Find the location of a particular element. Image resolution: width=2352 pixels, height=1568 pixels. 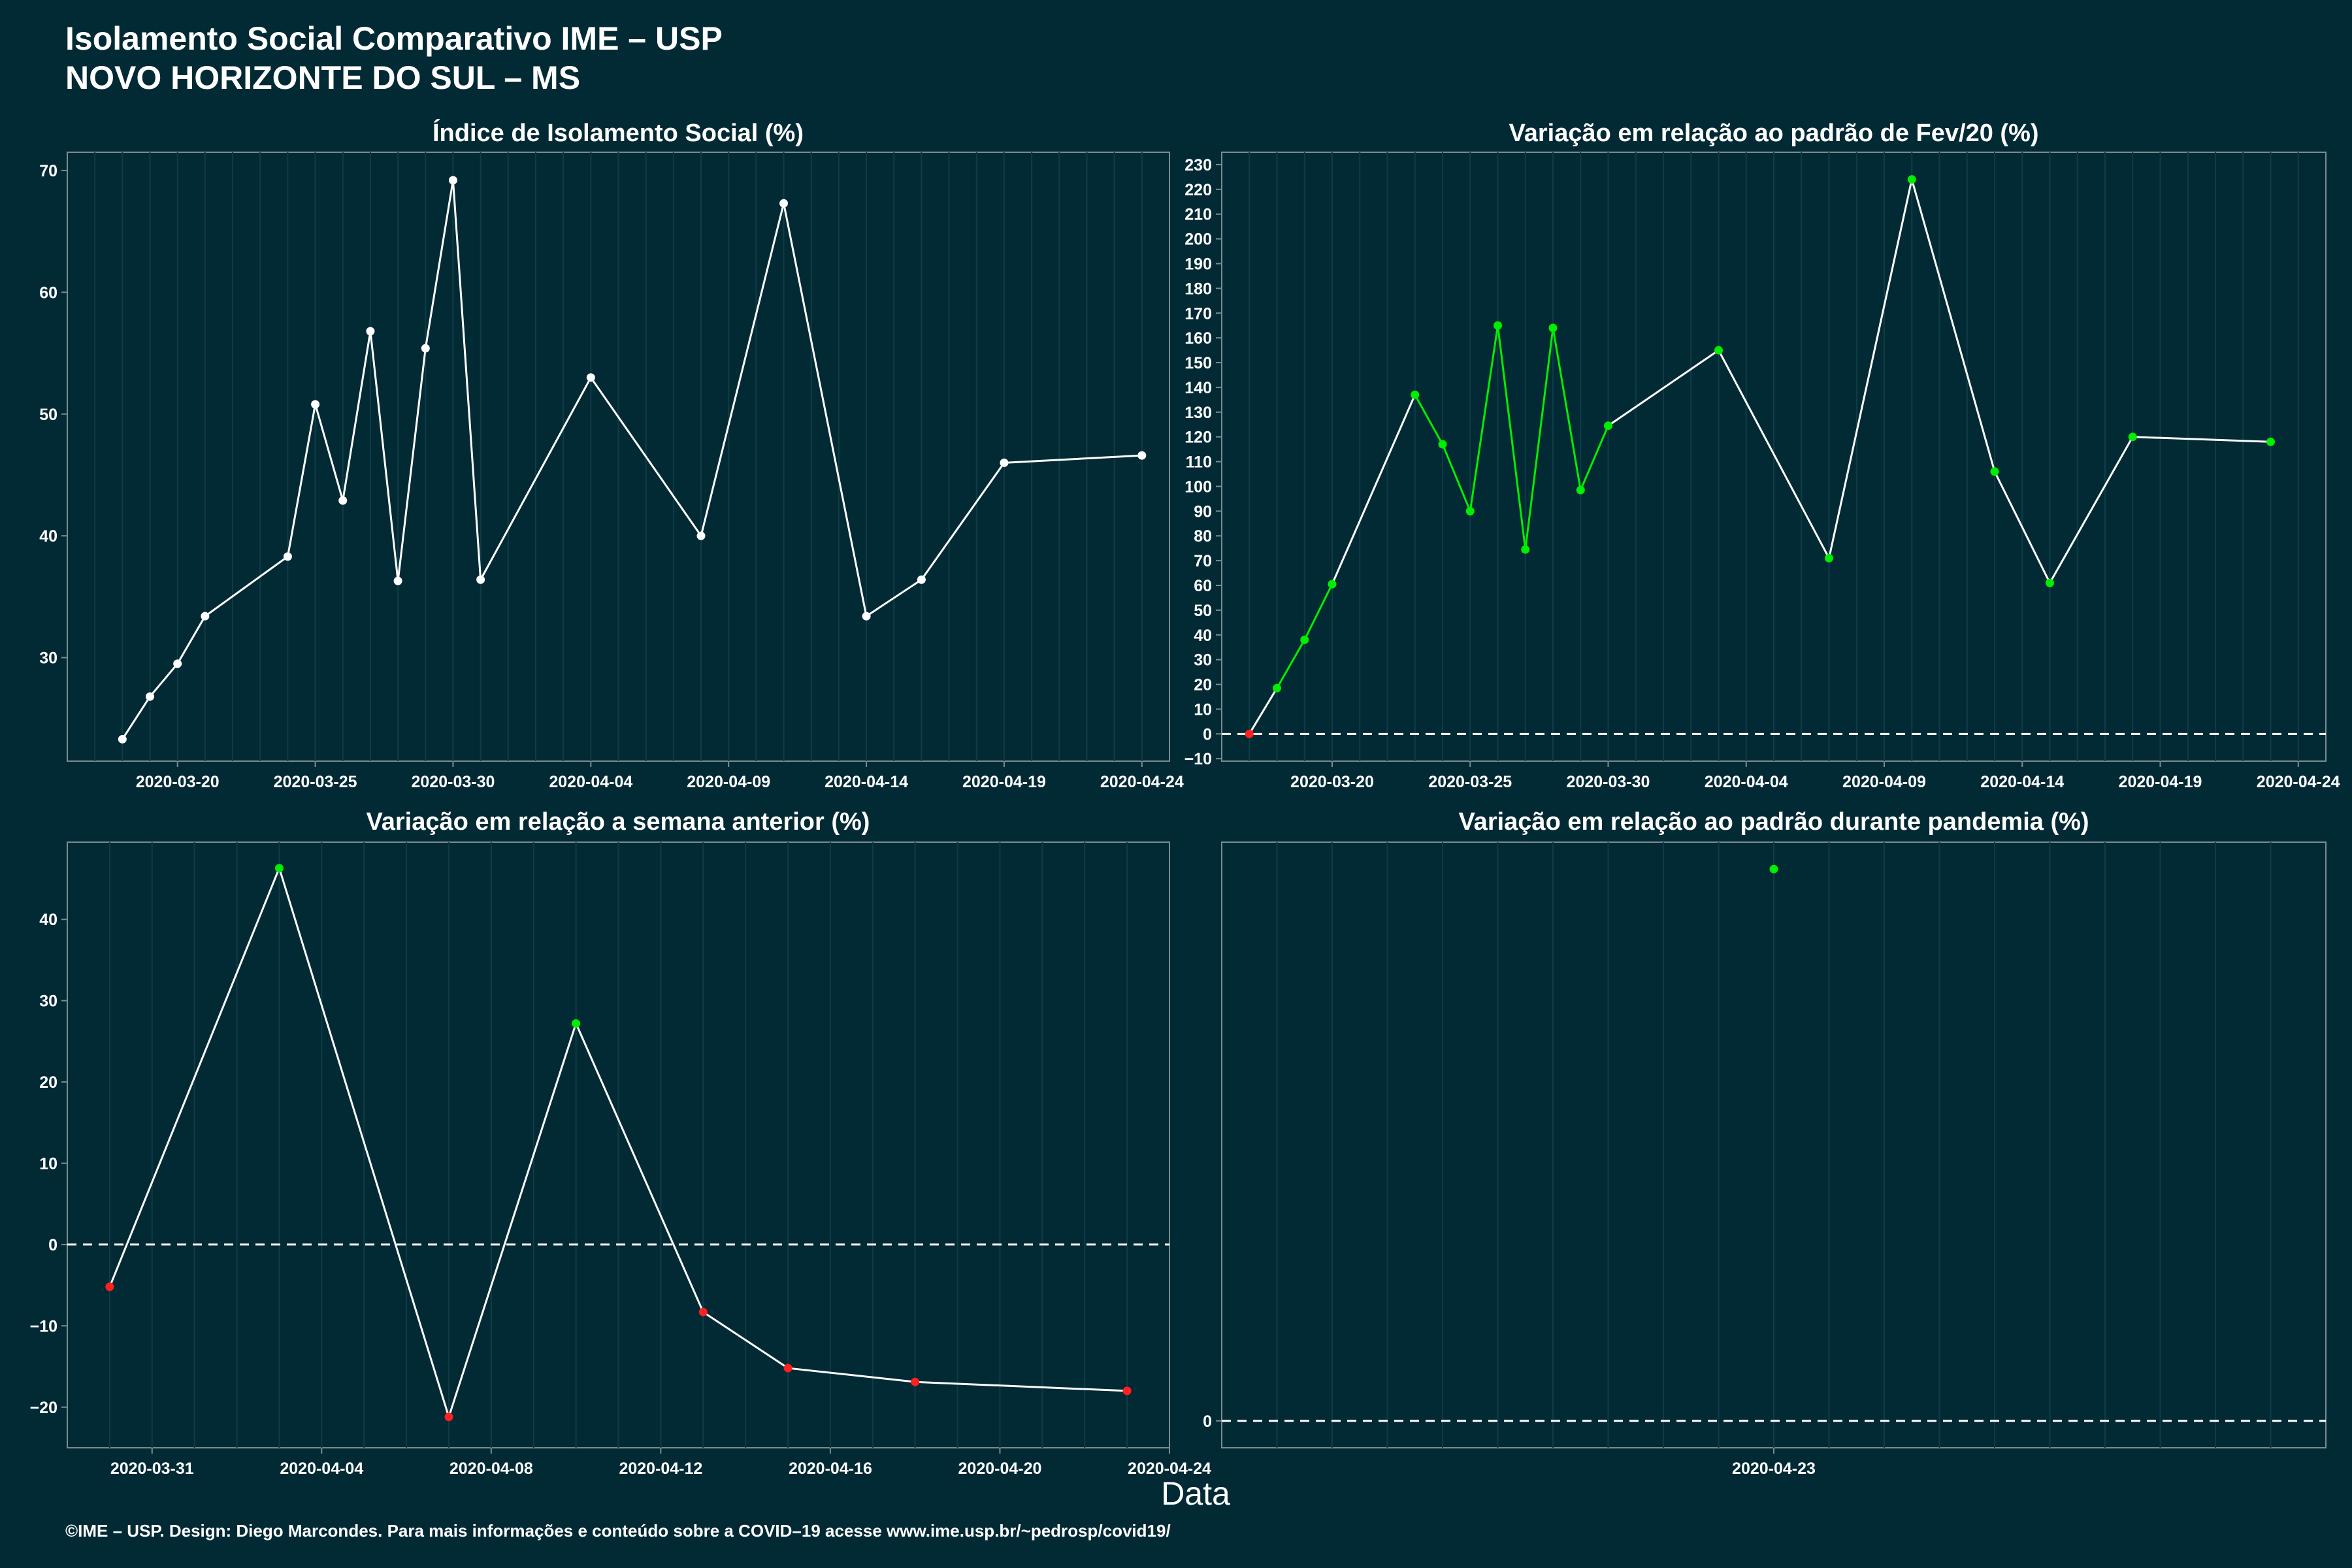

x-tick-label: 2020-04-09 is located at coordinates (1884, 782).